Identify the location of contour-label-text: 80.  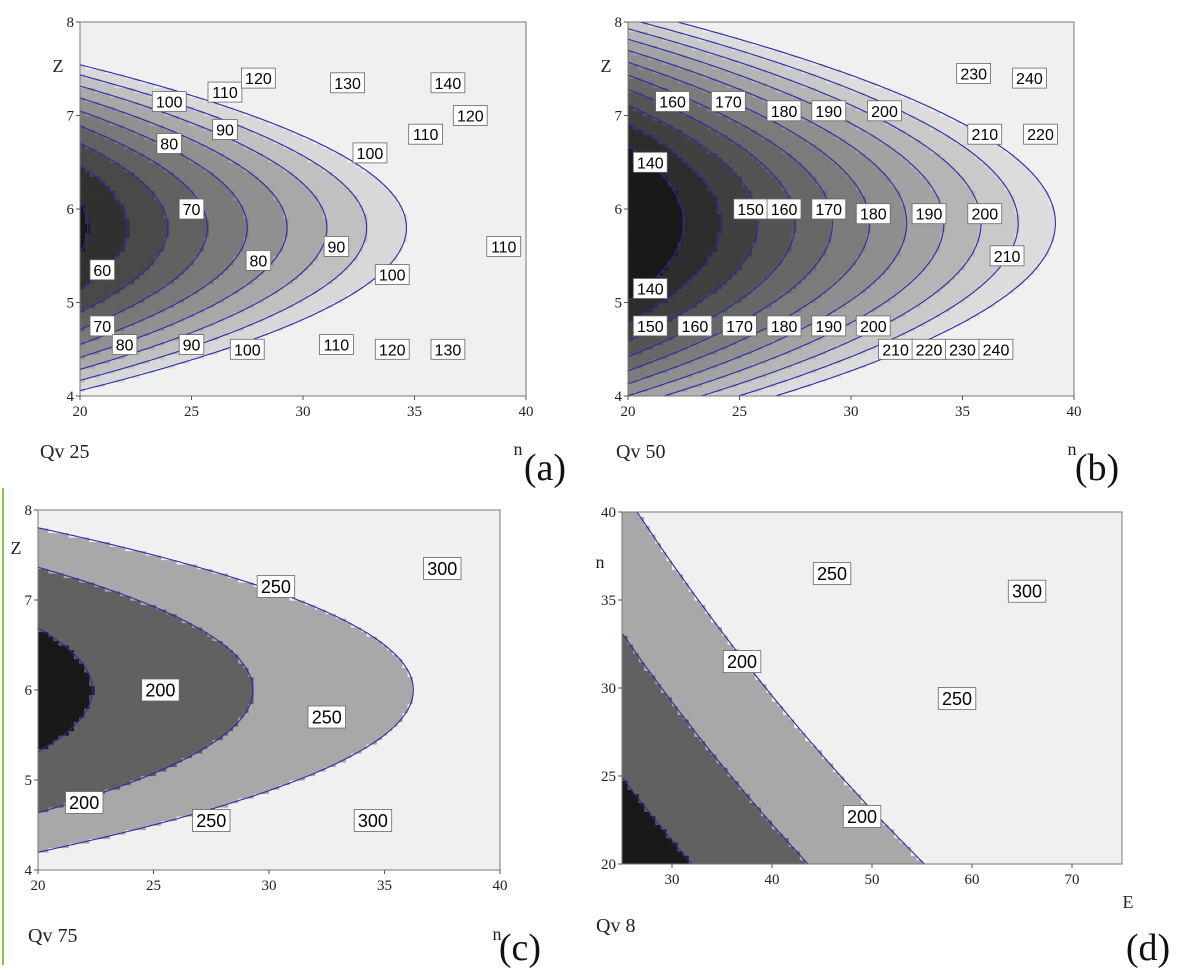
(169, 145).